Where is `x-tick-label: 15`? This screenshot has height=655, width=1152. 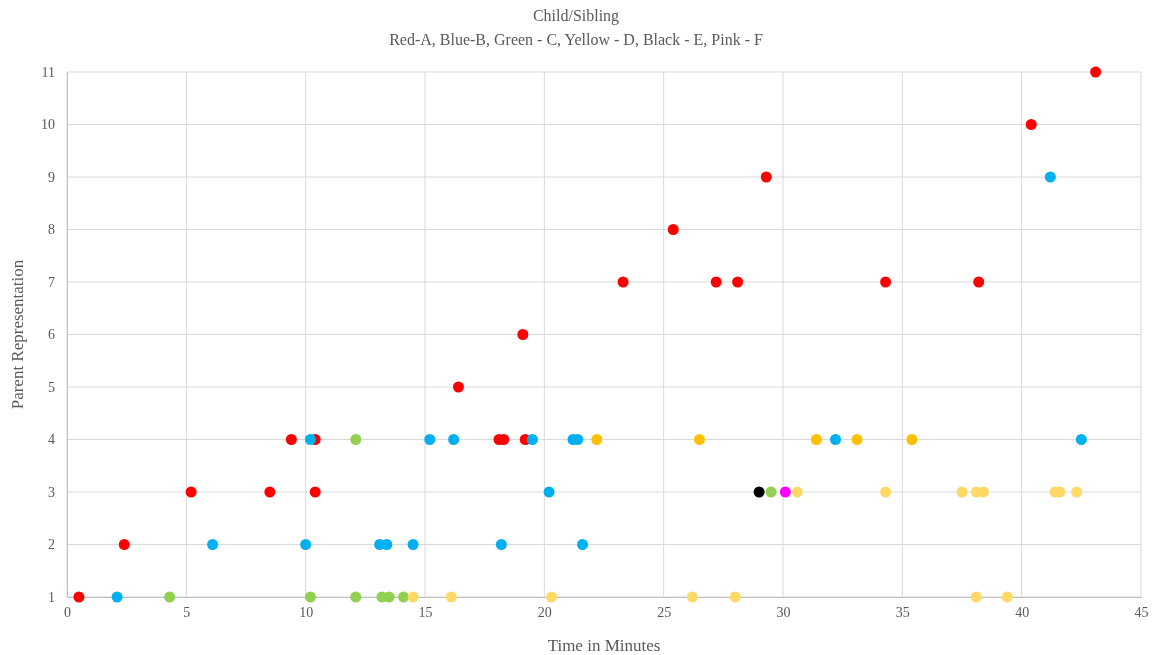
x-tick-label: 15 is located at coordinates (425, 612).